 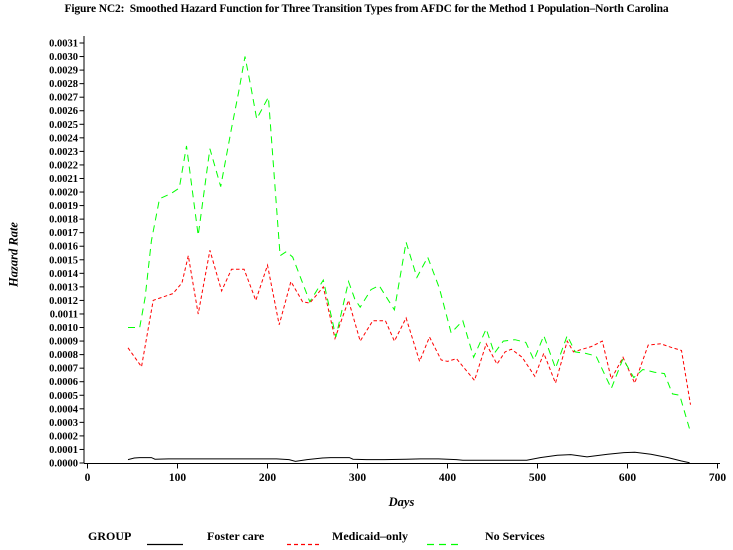 What do you see at coordinates (448, 478) in the screenshot?
I see `x-tick-label: 400` at bounding box center [448, 478].